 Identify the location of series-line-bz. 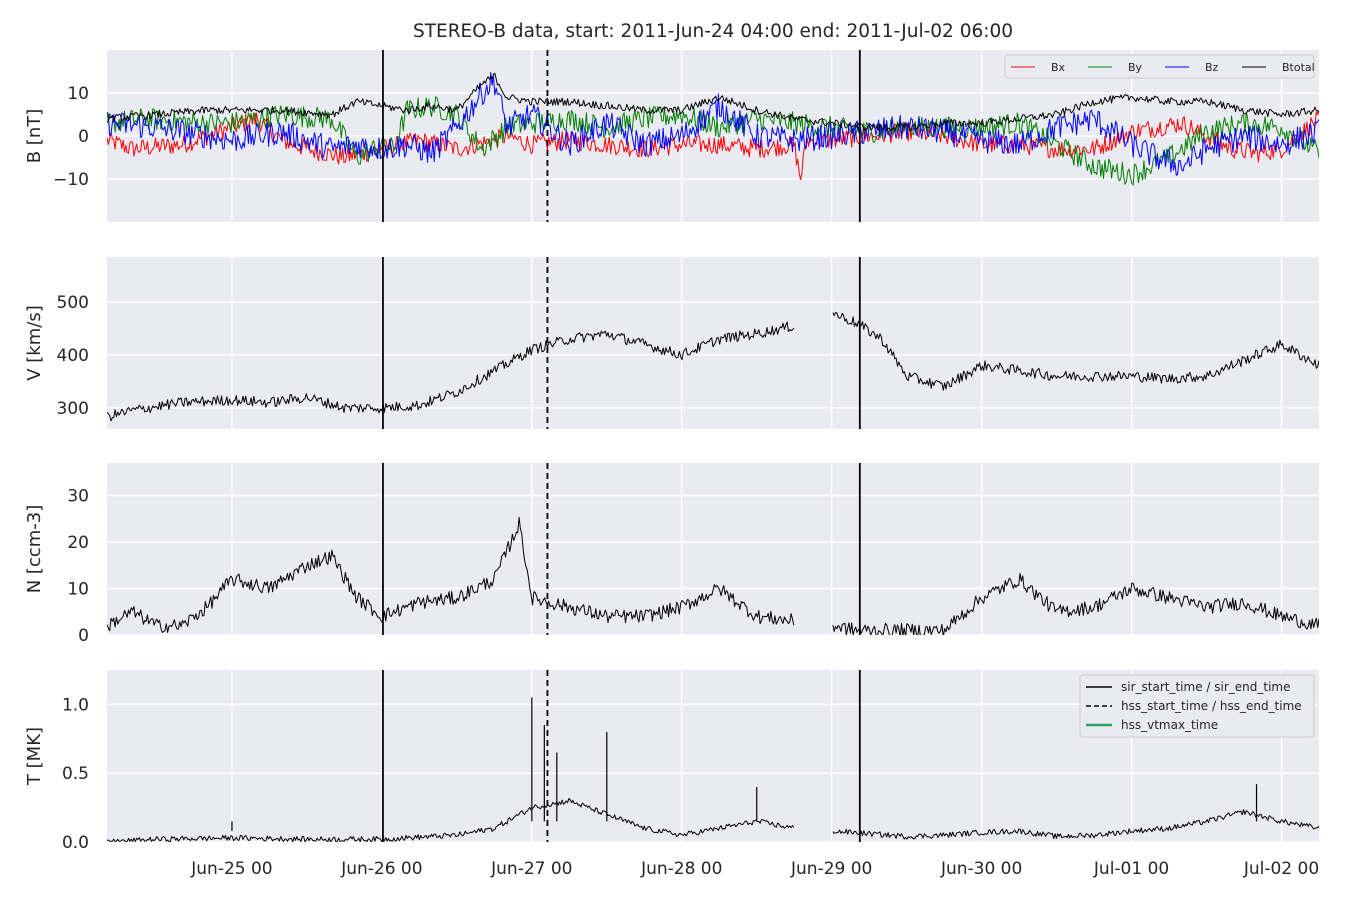
(713, 124).